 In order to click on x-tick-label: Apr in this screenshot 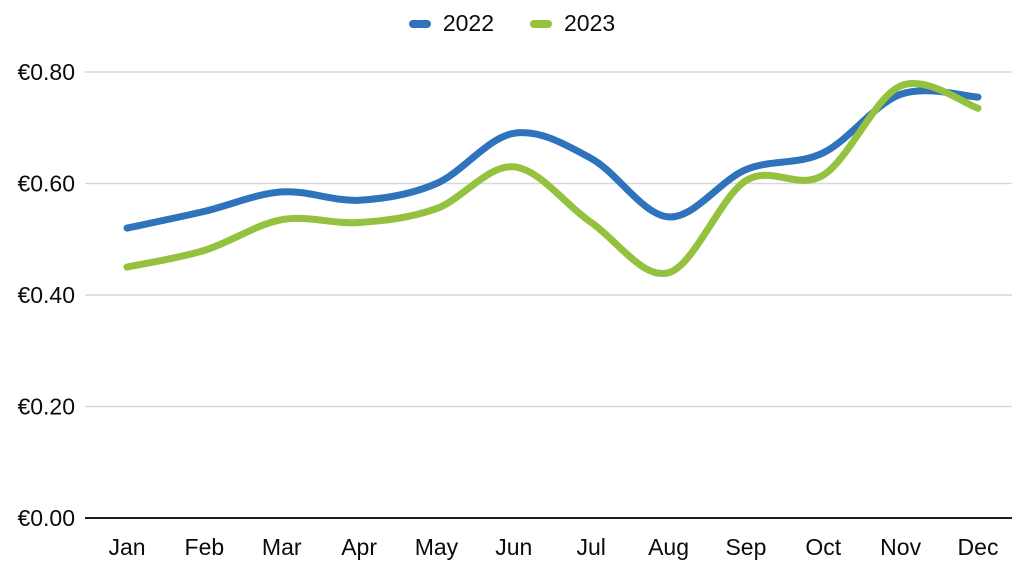, I will do `click(359, 547)`.